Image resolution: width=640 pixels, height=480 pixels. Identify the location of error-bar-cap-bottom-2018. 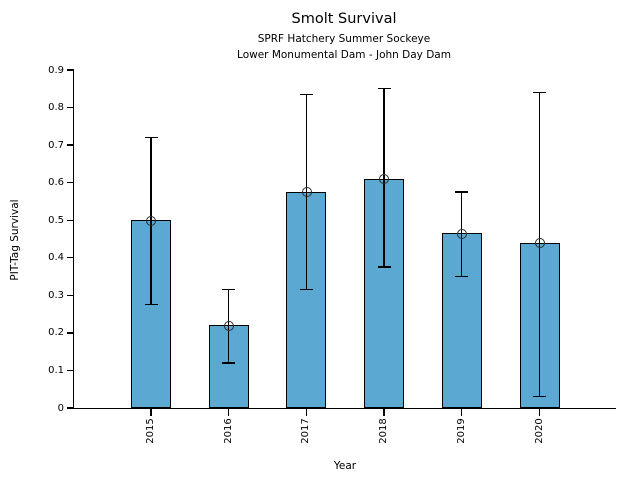
(384, 267).